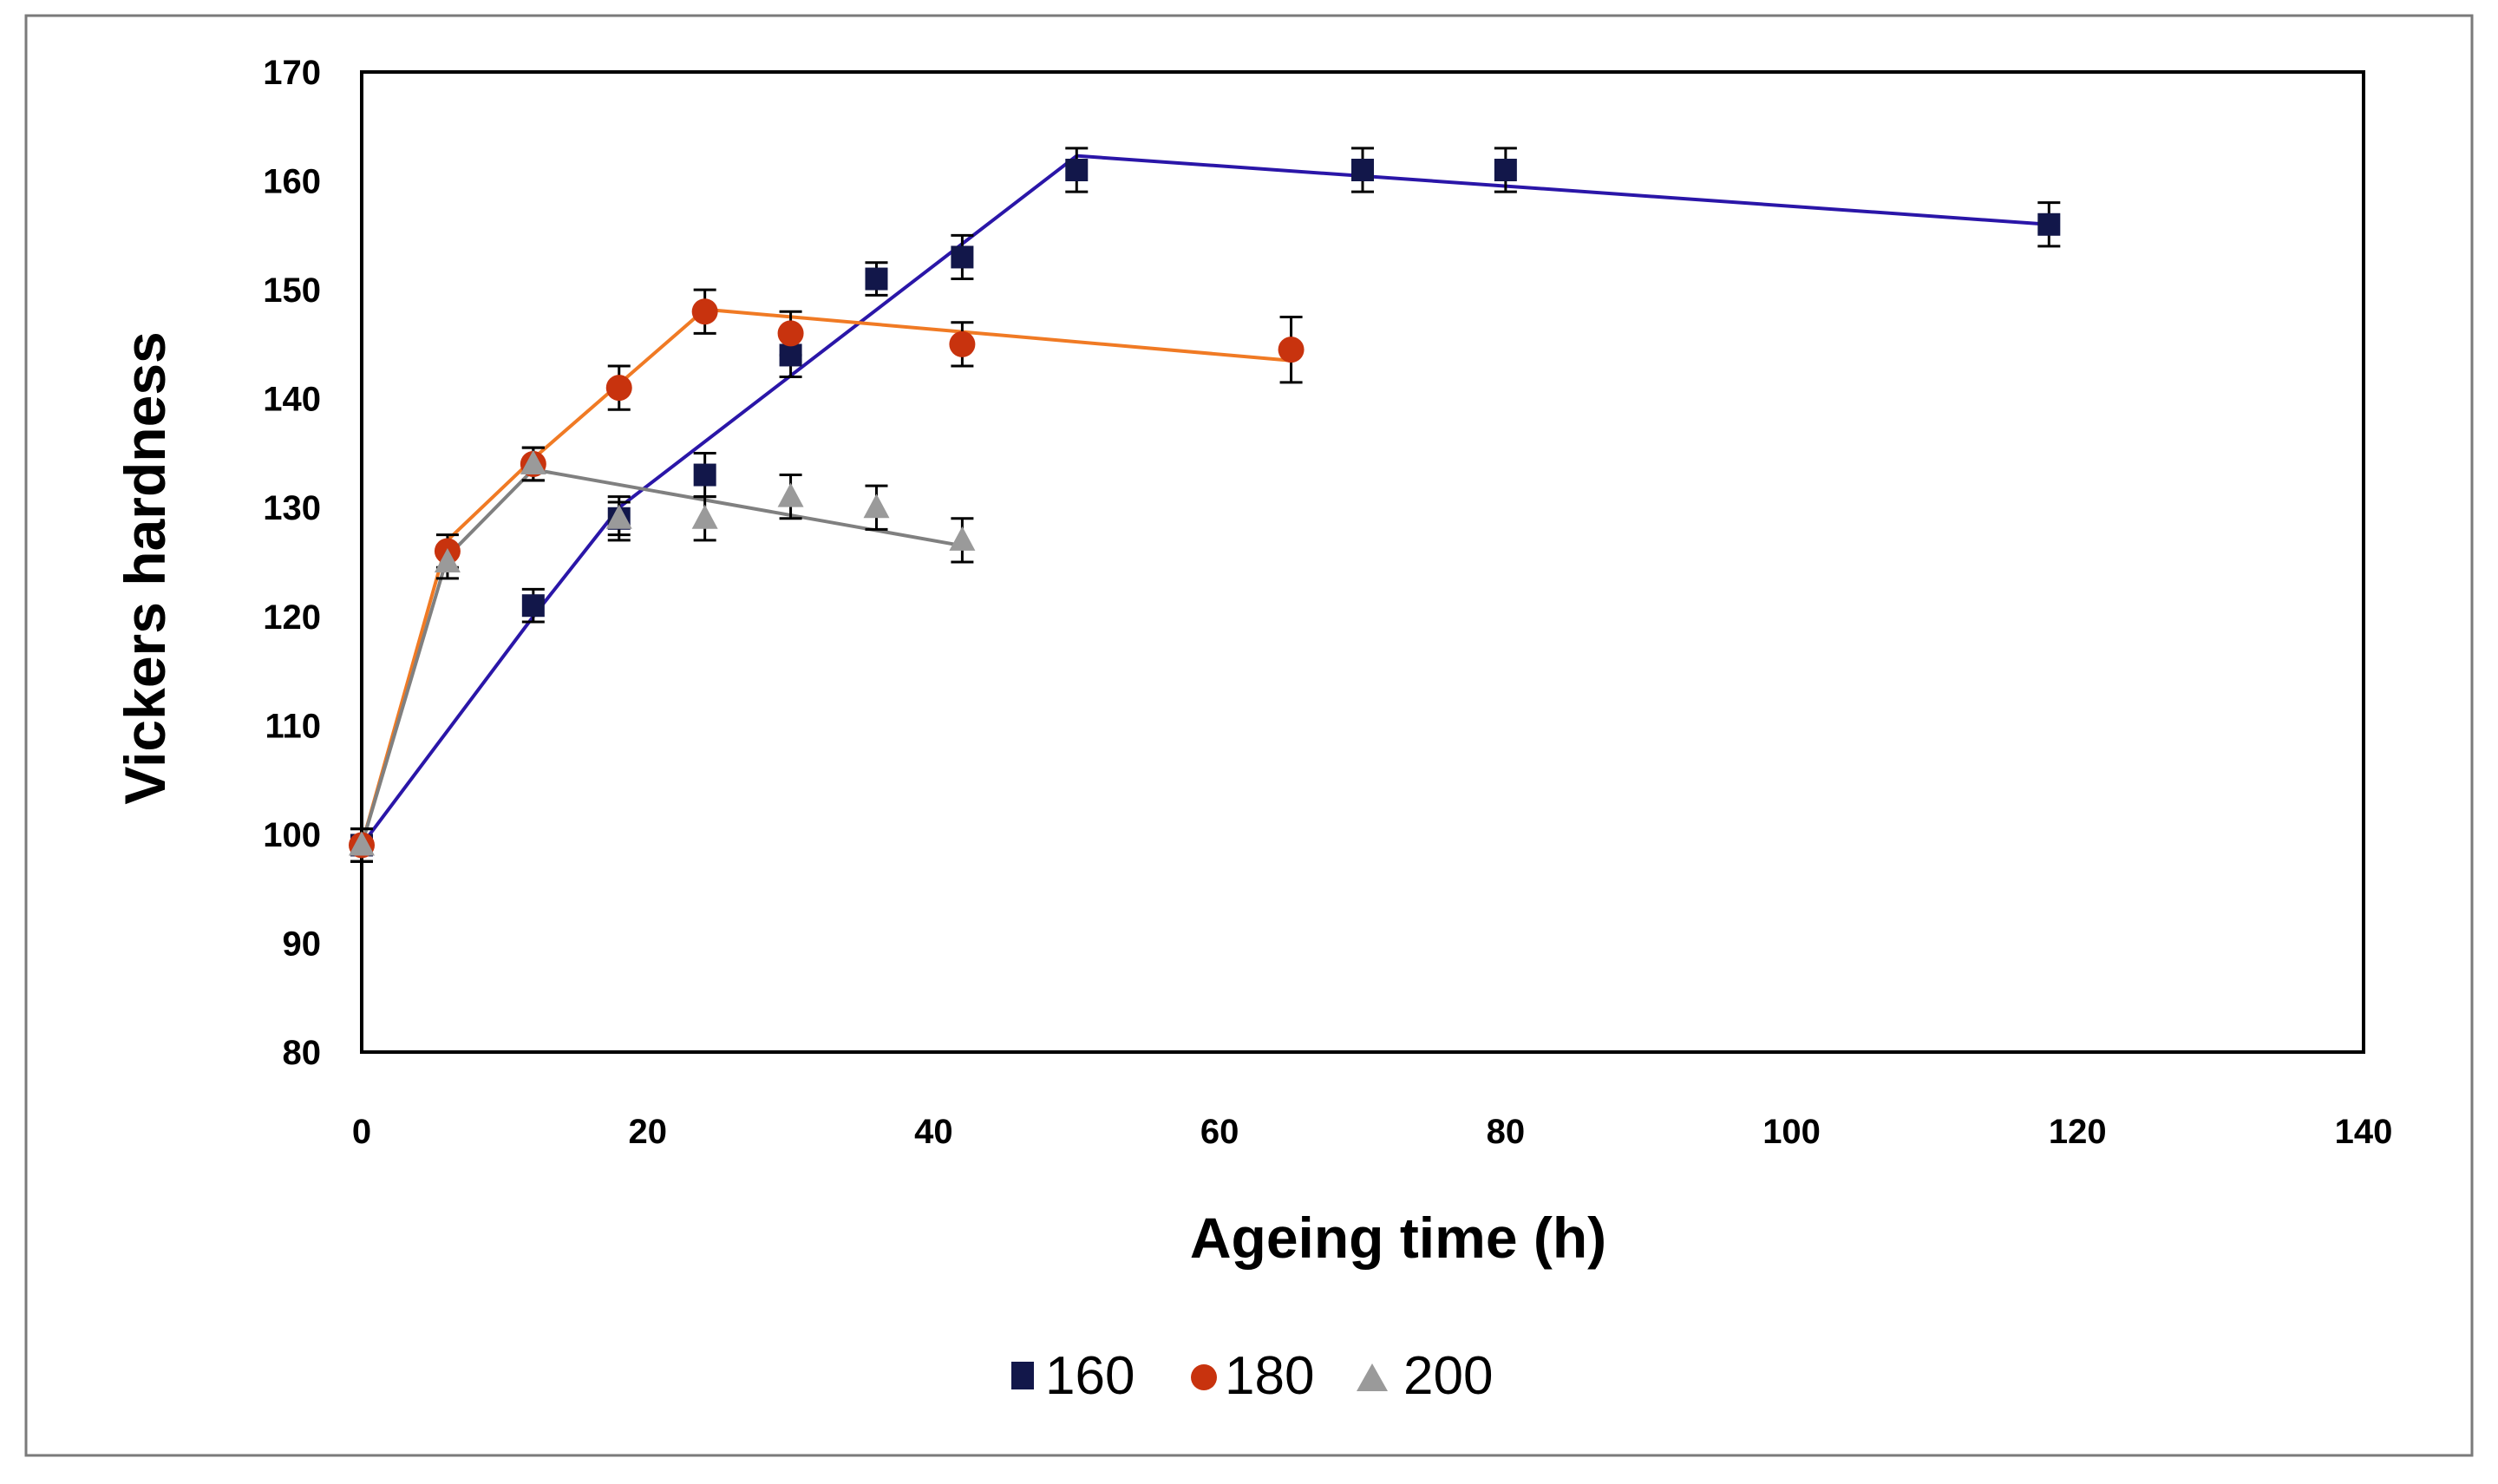 This screenshot has height=1484, width=2498. I want to click on legend-label-180: 180, so click(1269, 1376).